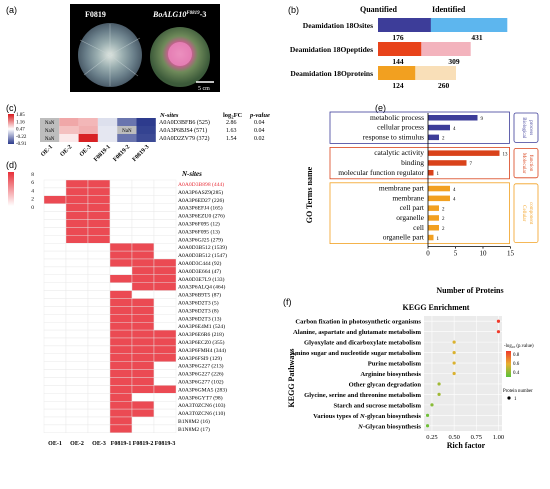  What do you see at coordinates (200, 239) in the screenshot?
I see `d-row-label: A0A3P6GJ25 (279)` at bounding box center [200, 239].